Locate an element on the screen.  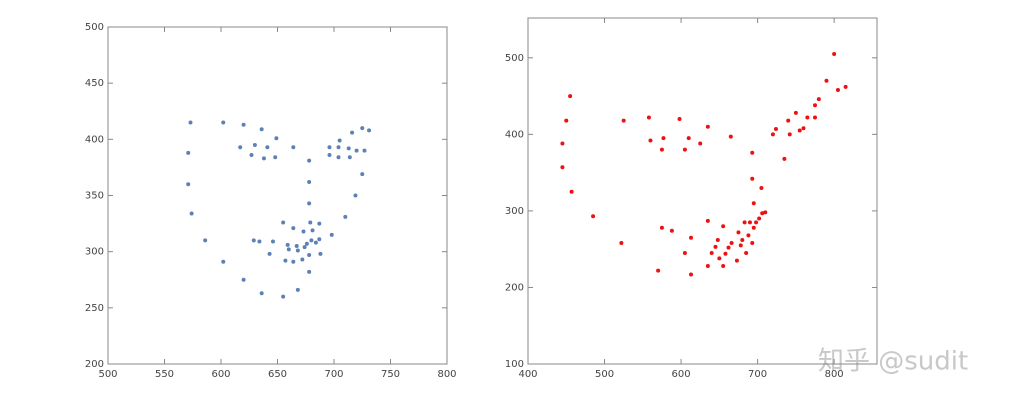
x-tick-label: 800 is located at coordinates (446, 374).